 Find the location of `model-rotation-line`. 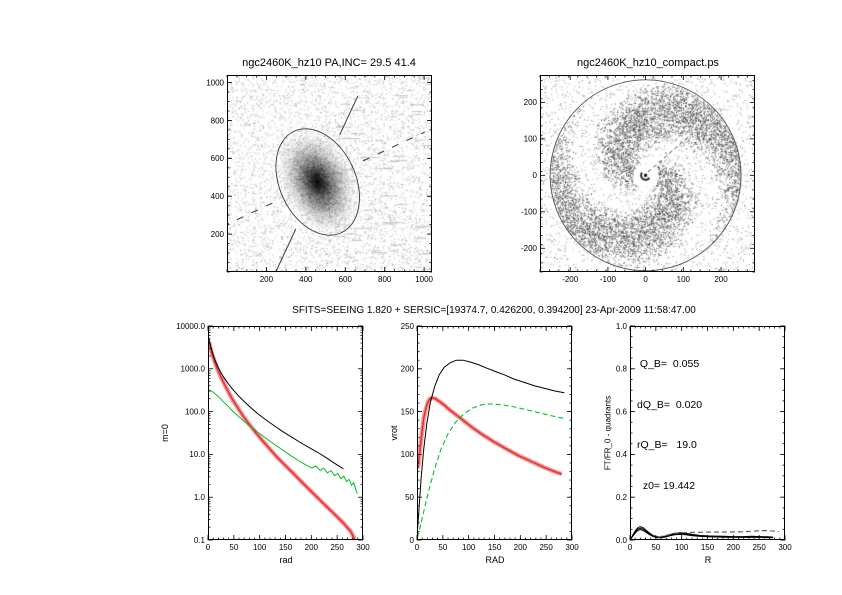

model-rotation-line is located at coordinates (491, 444).